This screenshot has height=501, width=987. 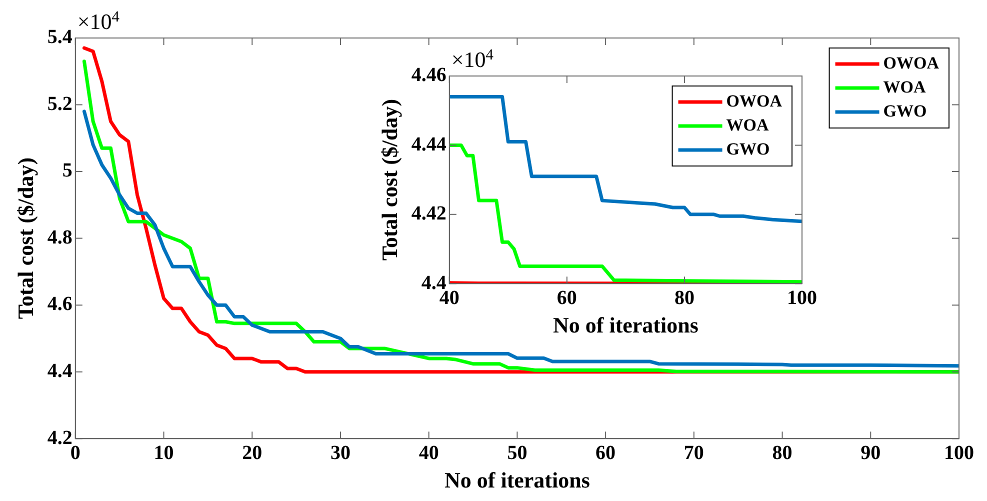 I want to click on x-tick-label: 40, so click(x=428, y=453).